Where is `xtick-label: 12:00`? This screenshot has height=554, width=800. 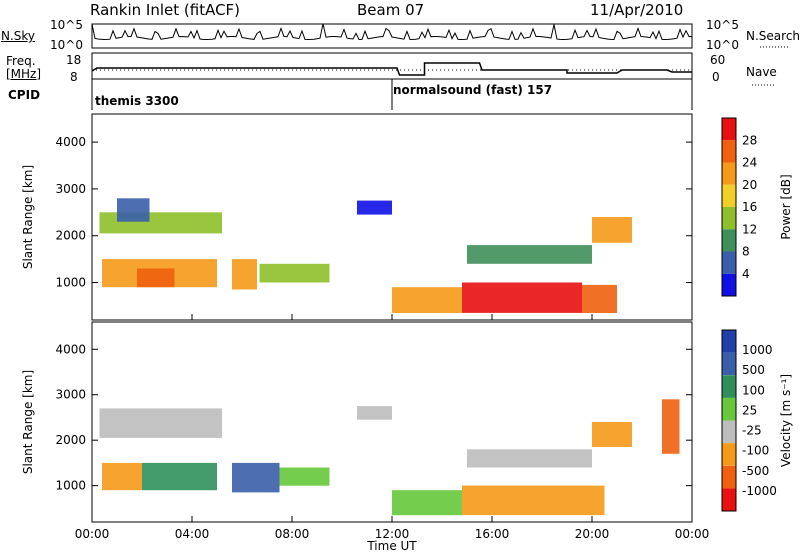
xtick-label: 12:00 is located at coordinates (392, 534).